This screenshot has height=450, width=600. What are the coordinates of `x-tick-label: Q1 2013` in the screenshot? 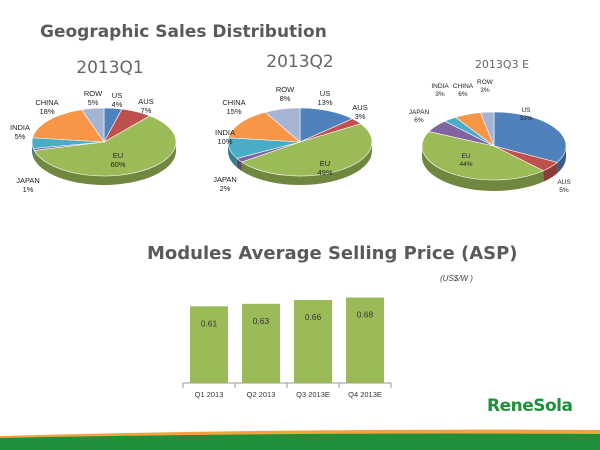 It's located at (209, 394).